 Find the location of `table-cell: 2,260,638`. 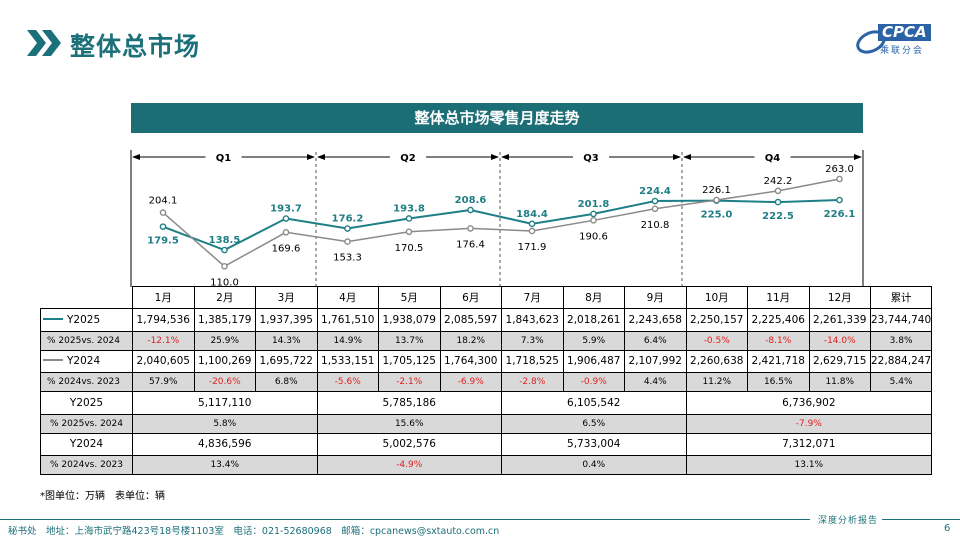

table-cell: 2,260,638 is located at coordinates (716, 361).